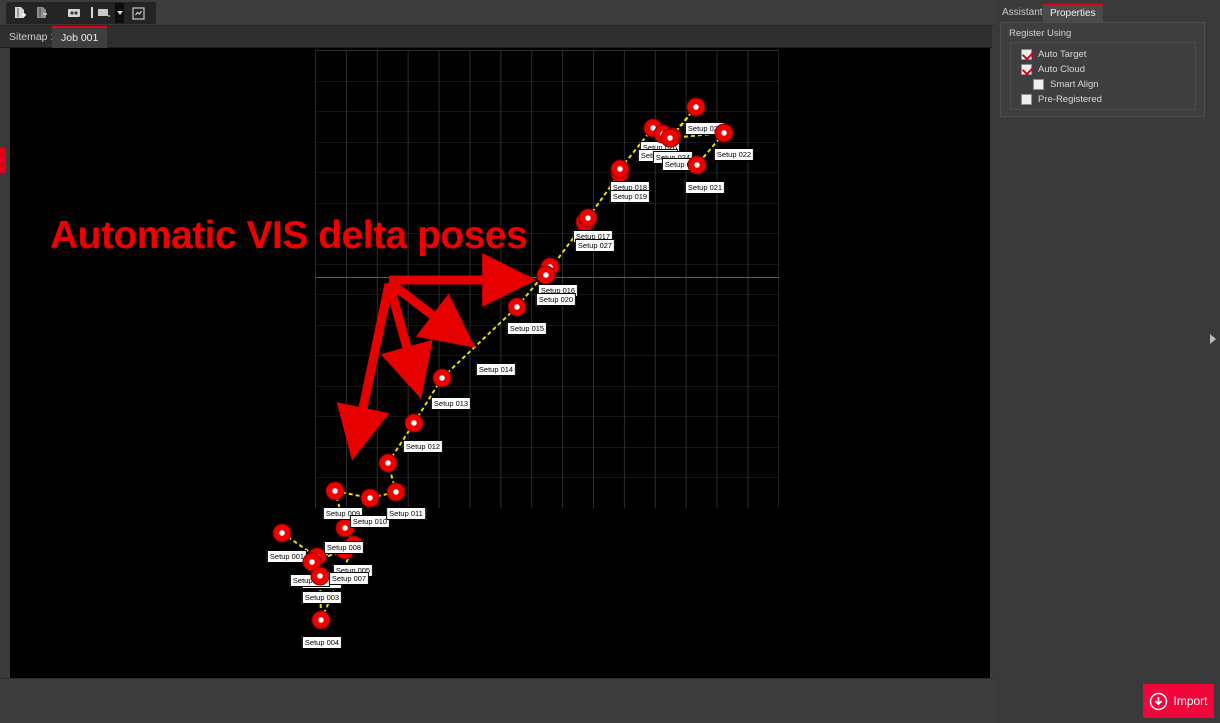 Image resolution: width=1220 pixels, height=723 pixels. I want to click on download-circle-icon, so click(1159, 701).